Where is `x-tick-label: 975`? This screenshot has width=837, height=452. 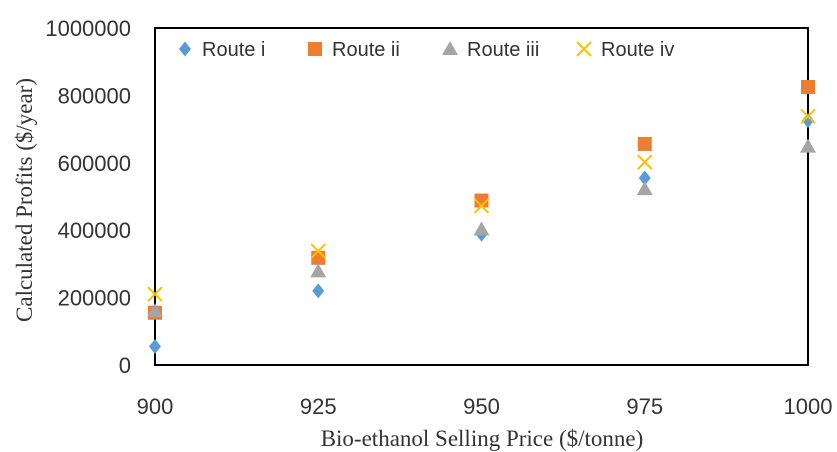 x-tick-label: 975 is located at coordinates (644, 406).